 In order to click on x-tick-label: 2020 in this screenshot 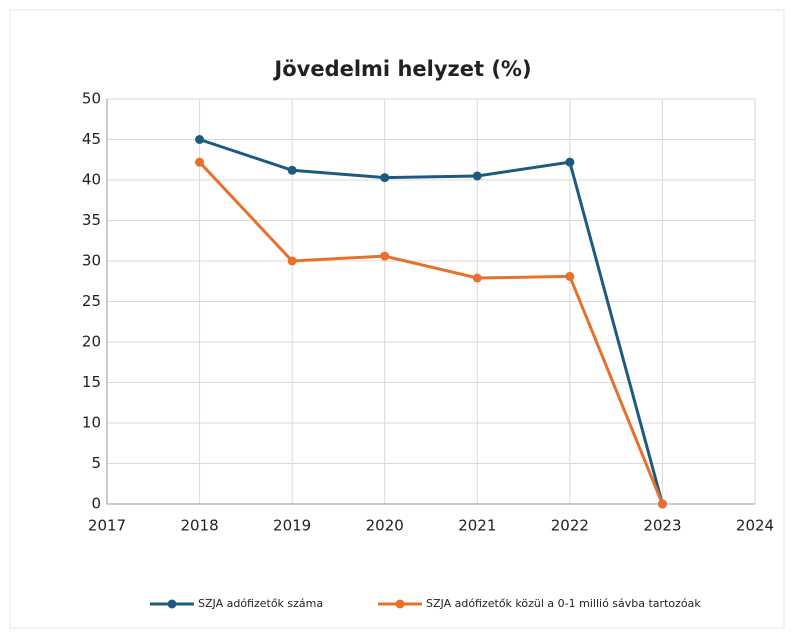, I will do `click(385, 526)`.